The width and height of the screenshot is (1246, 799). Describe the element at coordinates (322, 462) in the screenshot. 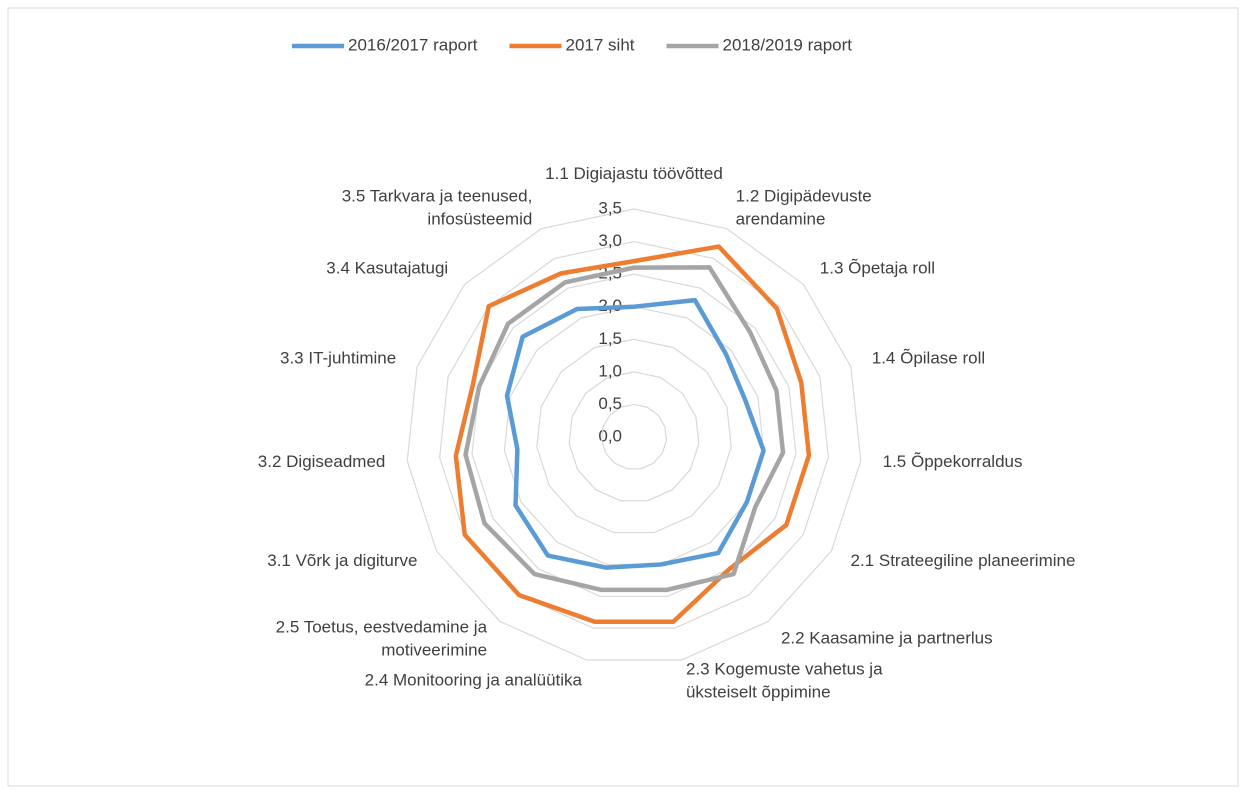

I see `category-label: 3.2 Digiseadmed` at that location.